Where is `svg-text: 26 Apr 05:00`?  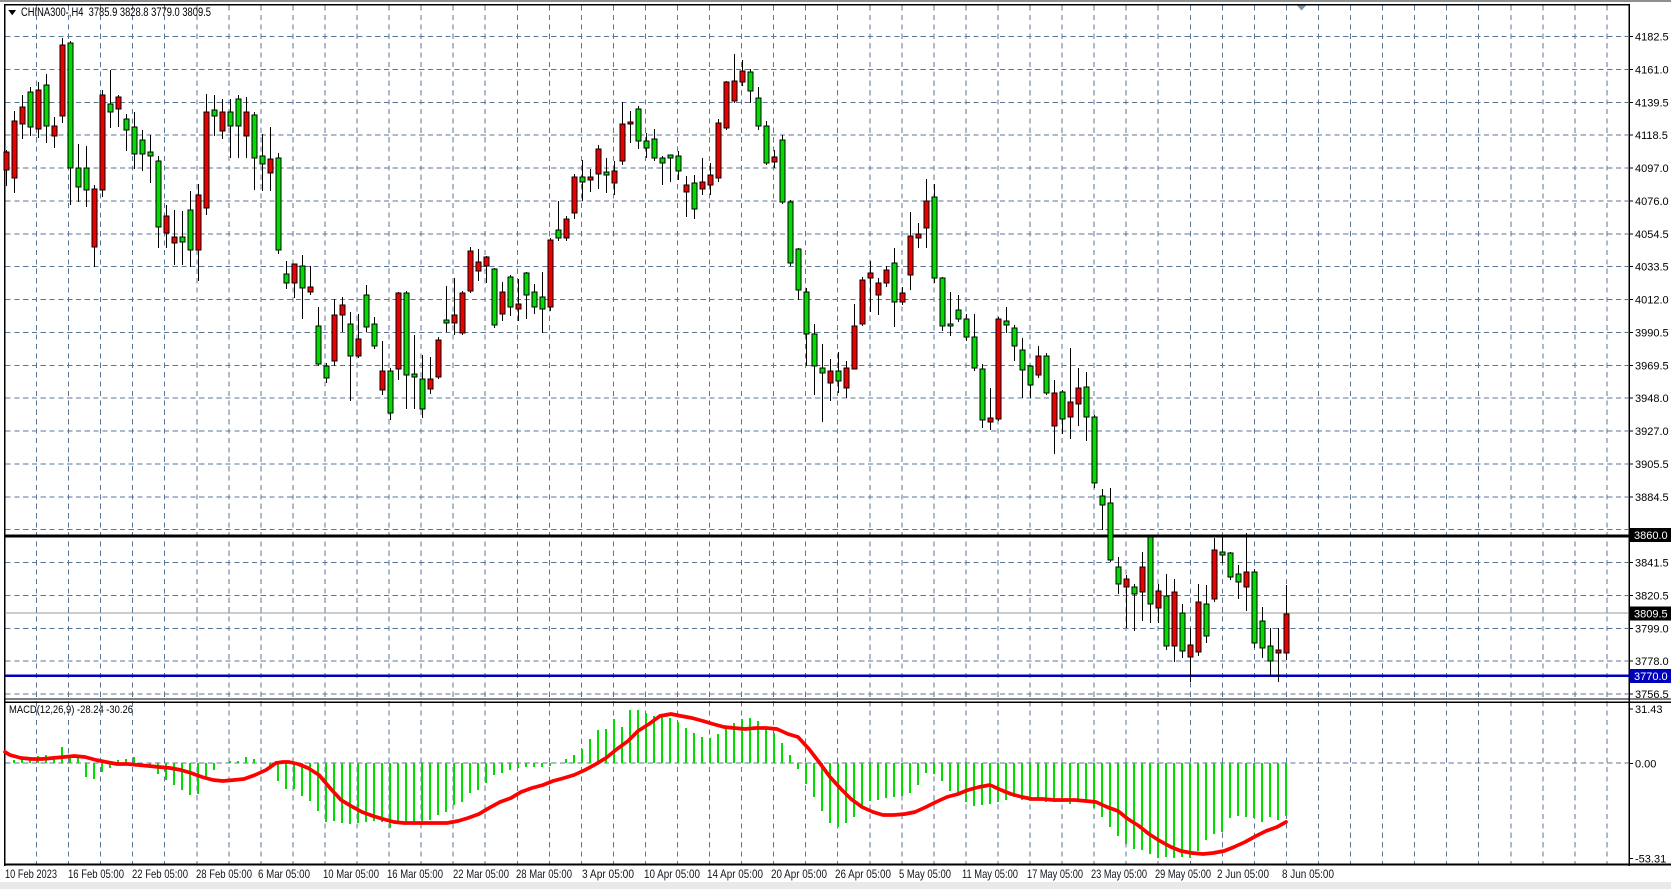
svg-text: 26 Apr 05:00 is located at coordinates (863, 874).